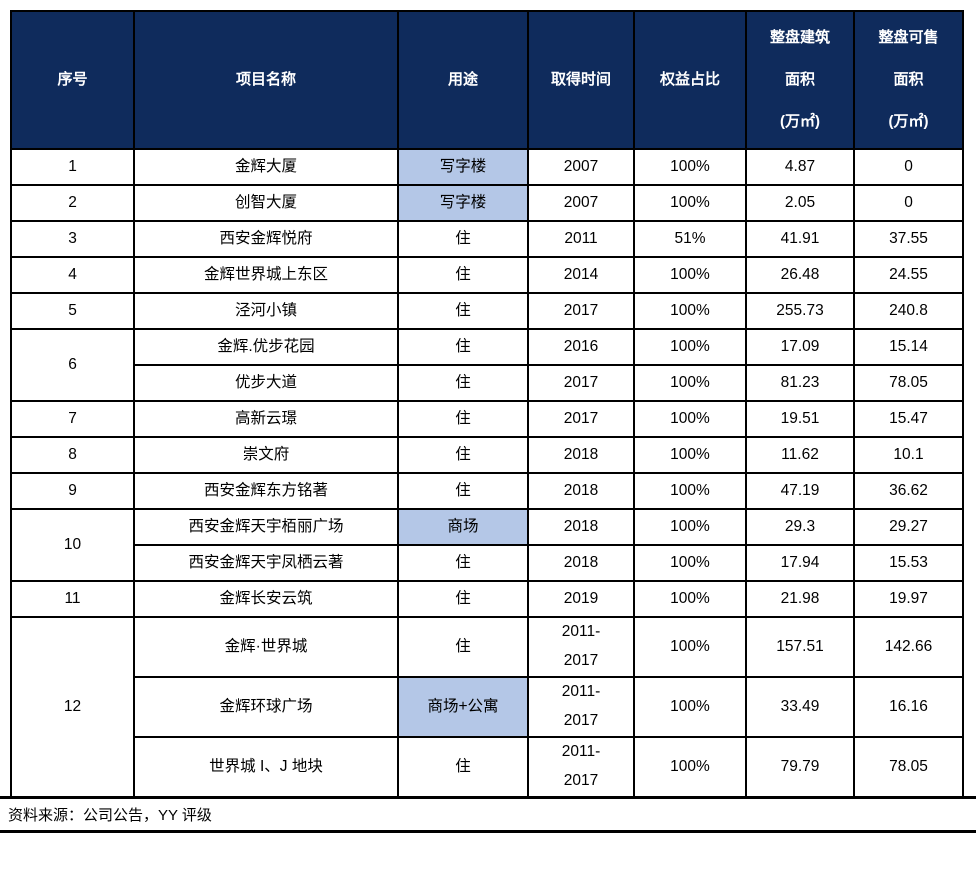  I want to click on table-row: 5 泾河小镇住 2017 100% 255.73 240.8, so click(487, 311).